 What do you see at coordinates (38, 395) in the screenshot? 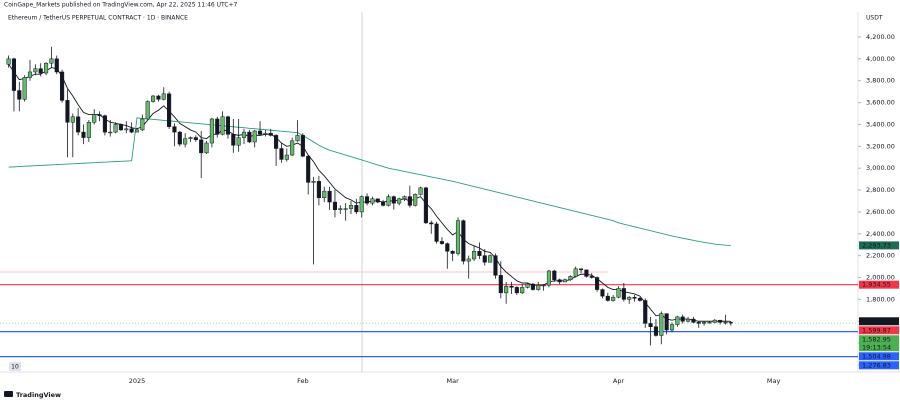
I see `brand: TradingView` at bounding box center [38, 395].